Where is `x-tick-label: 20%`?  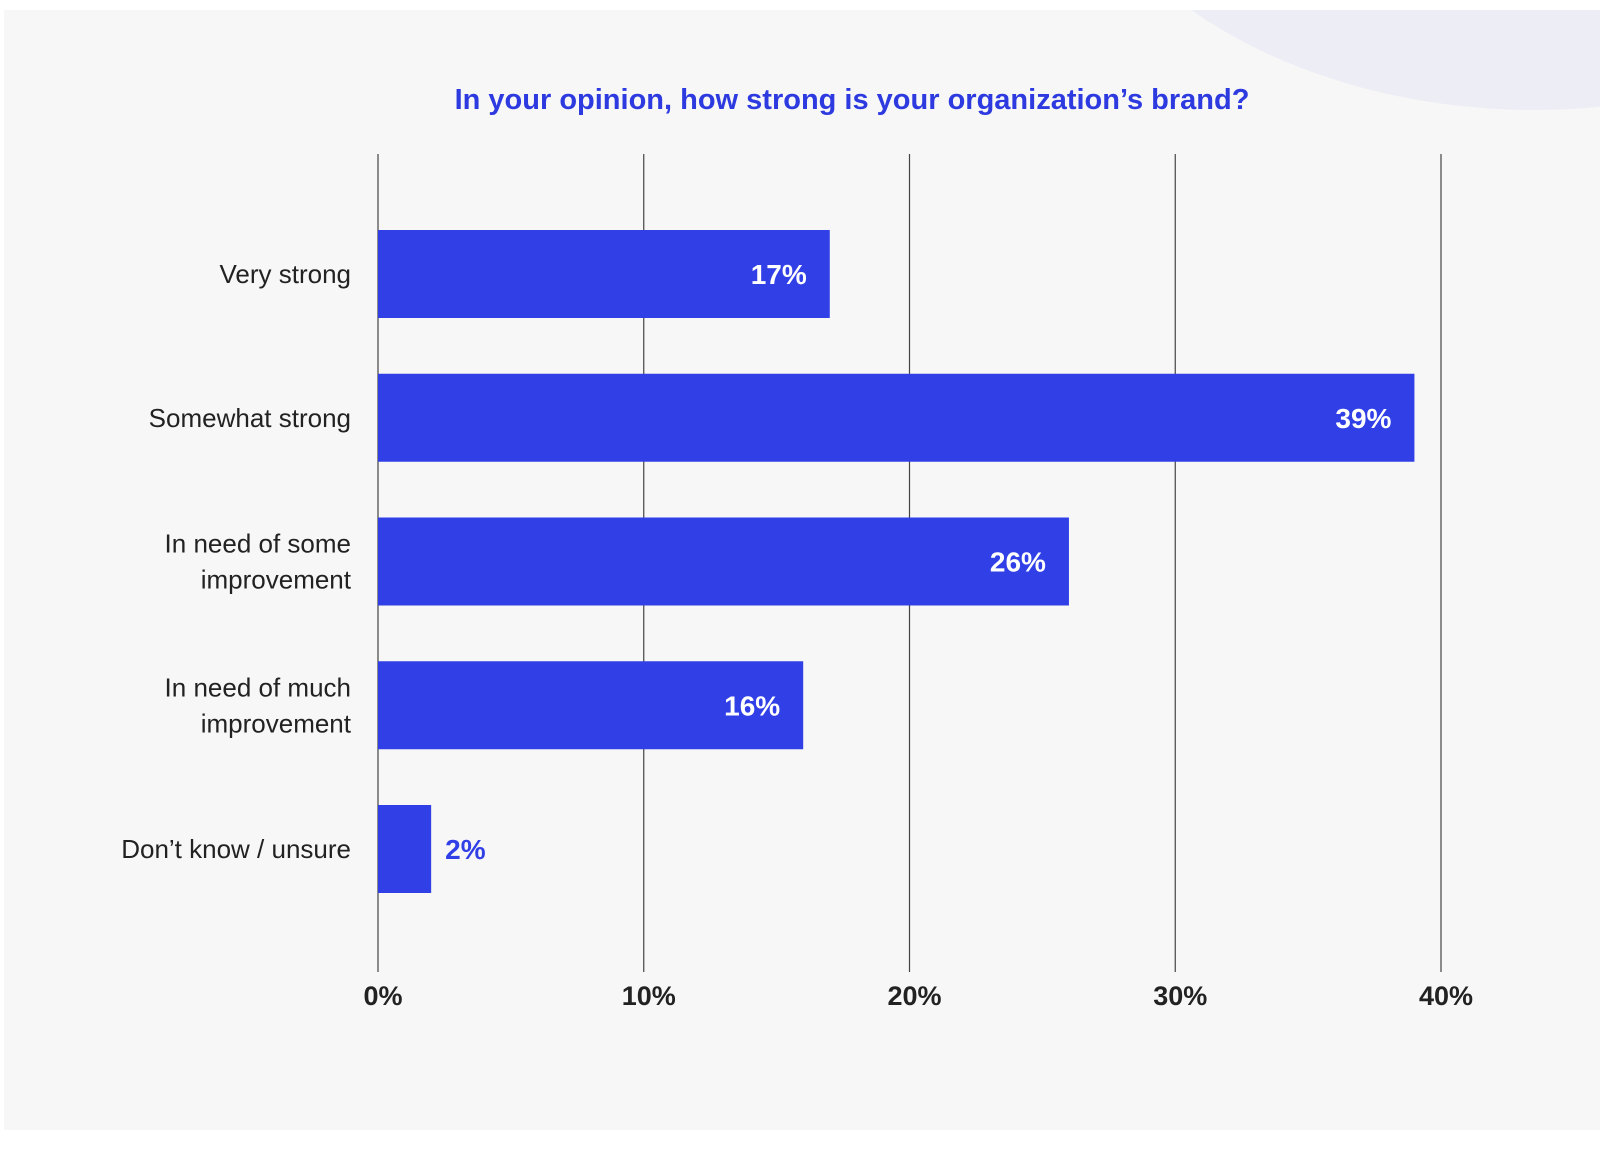 x-tick-label: 20% is located at coordinates (914, 996).